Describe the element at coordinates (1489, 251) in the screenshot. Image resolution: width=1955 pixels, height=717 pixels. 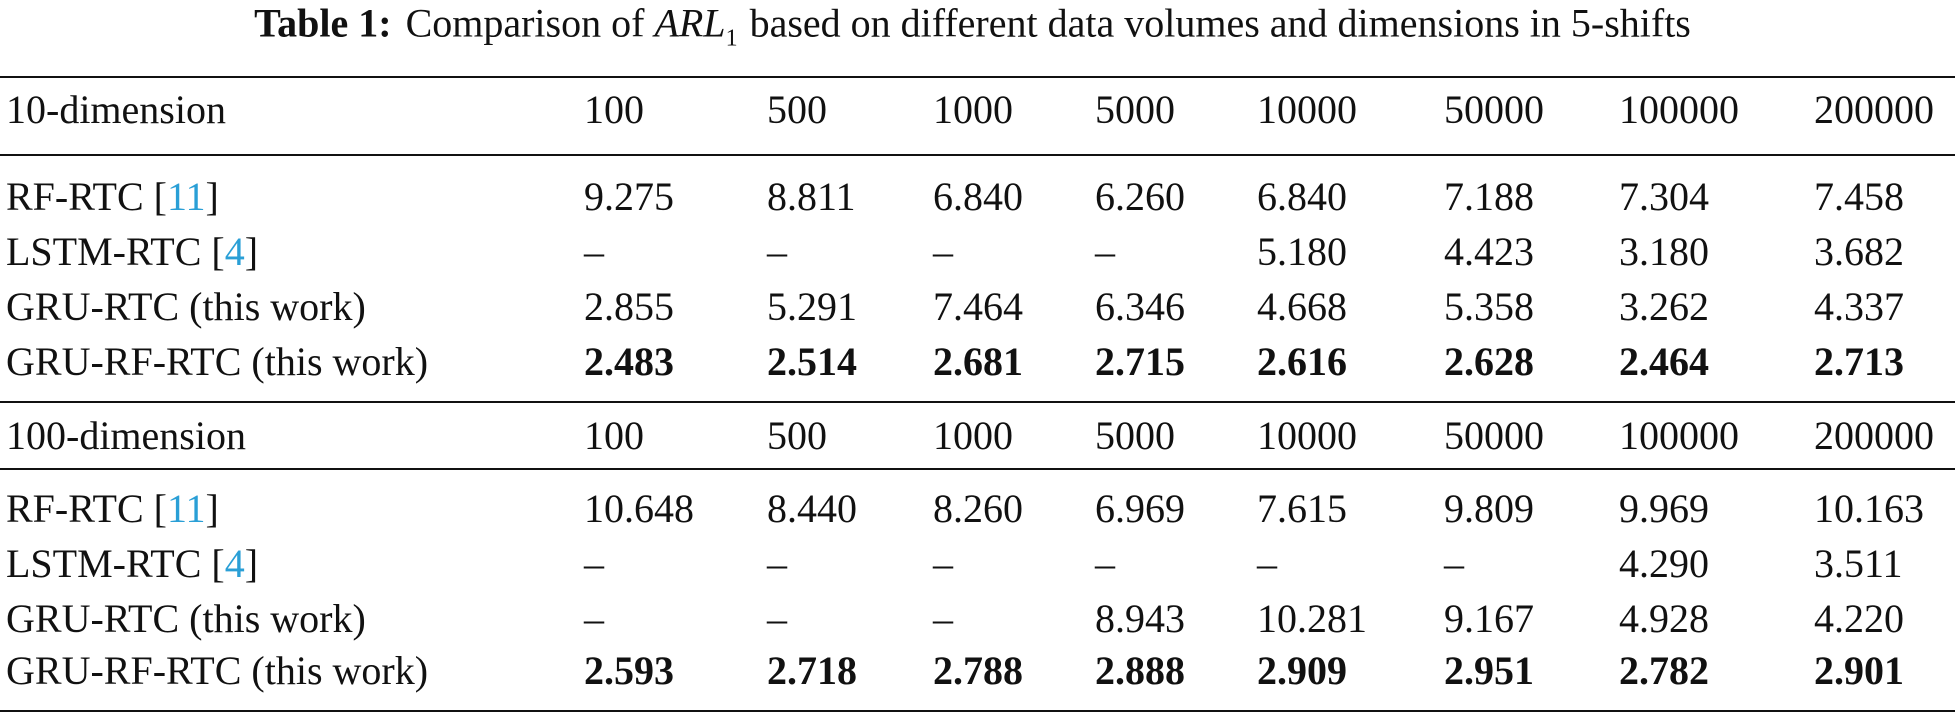
I see `table-cell: 4.423` at that location.